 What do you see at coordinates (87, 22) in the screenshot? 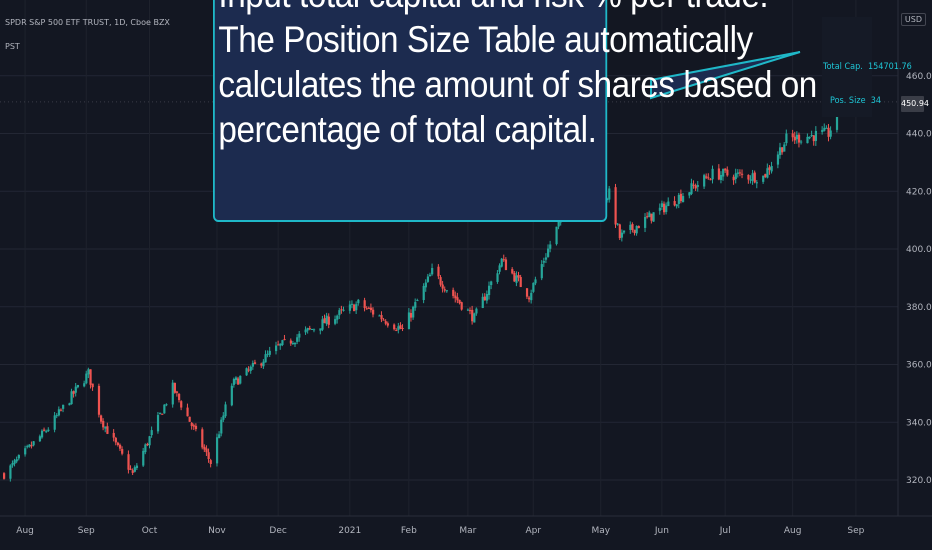
I see `symbol-title: SPDR S&P 500 ETF TRUST, 1D, Cboe BZX` at bounding box center [87, 22].